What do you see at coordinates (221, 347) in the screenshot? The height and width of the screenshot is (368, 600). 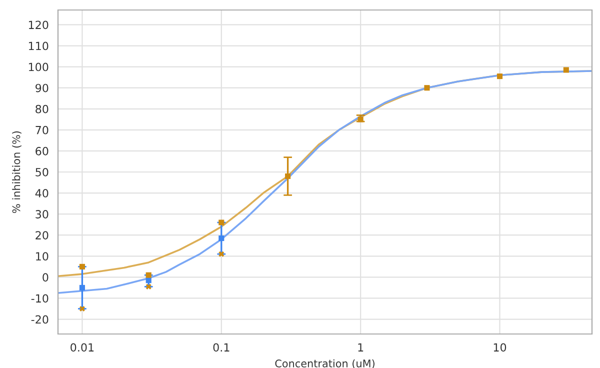 I see `x-tick-label: 0.1` at bounding box center [221, 347].